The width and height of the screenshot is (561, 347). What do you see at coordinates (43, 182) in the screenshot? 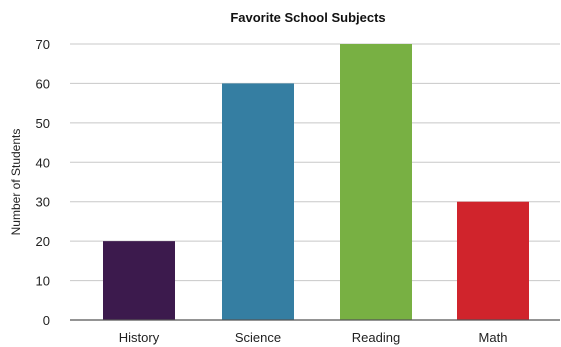
I see `y-axis-ticks: 0 10 20 30 40 50 60 70` at bounding box center [43, 182].